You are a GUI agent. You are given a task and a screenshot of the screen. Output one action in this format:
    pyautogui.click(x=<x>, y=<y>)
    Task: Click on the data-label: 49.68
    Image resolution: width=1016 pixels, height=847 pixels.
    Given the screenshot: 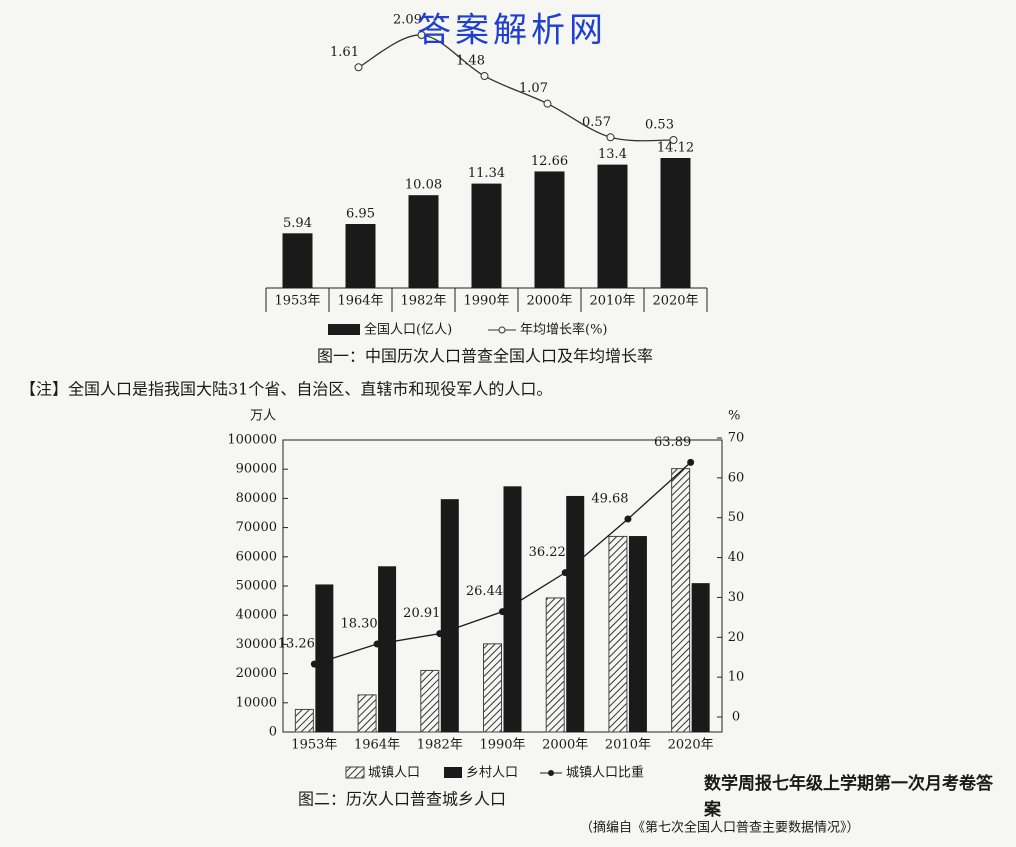 What is the action you would take?
    pyautogui.click(x=609, y=498)
    